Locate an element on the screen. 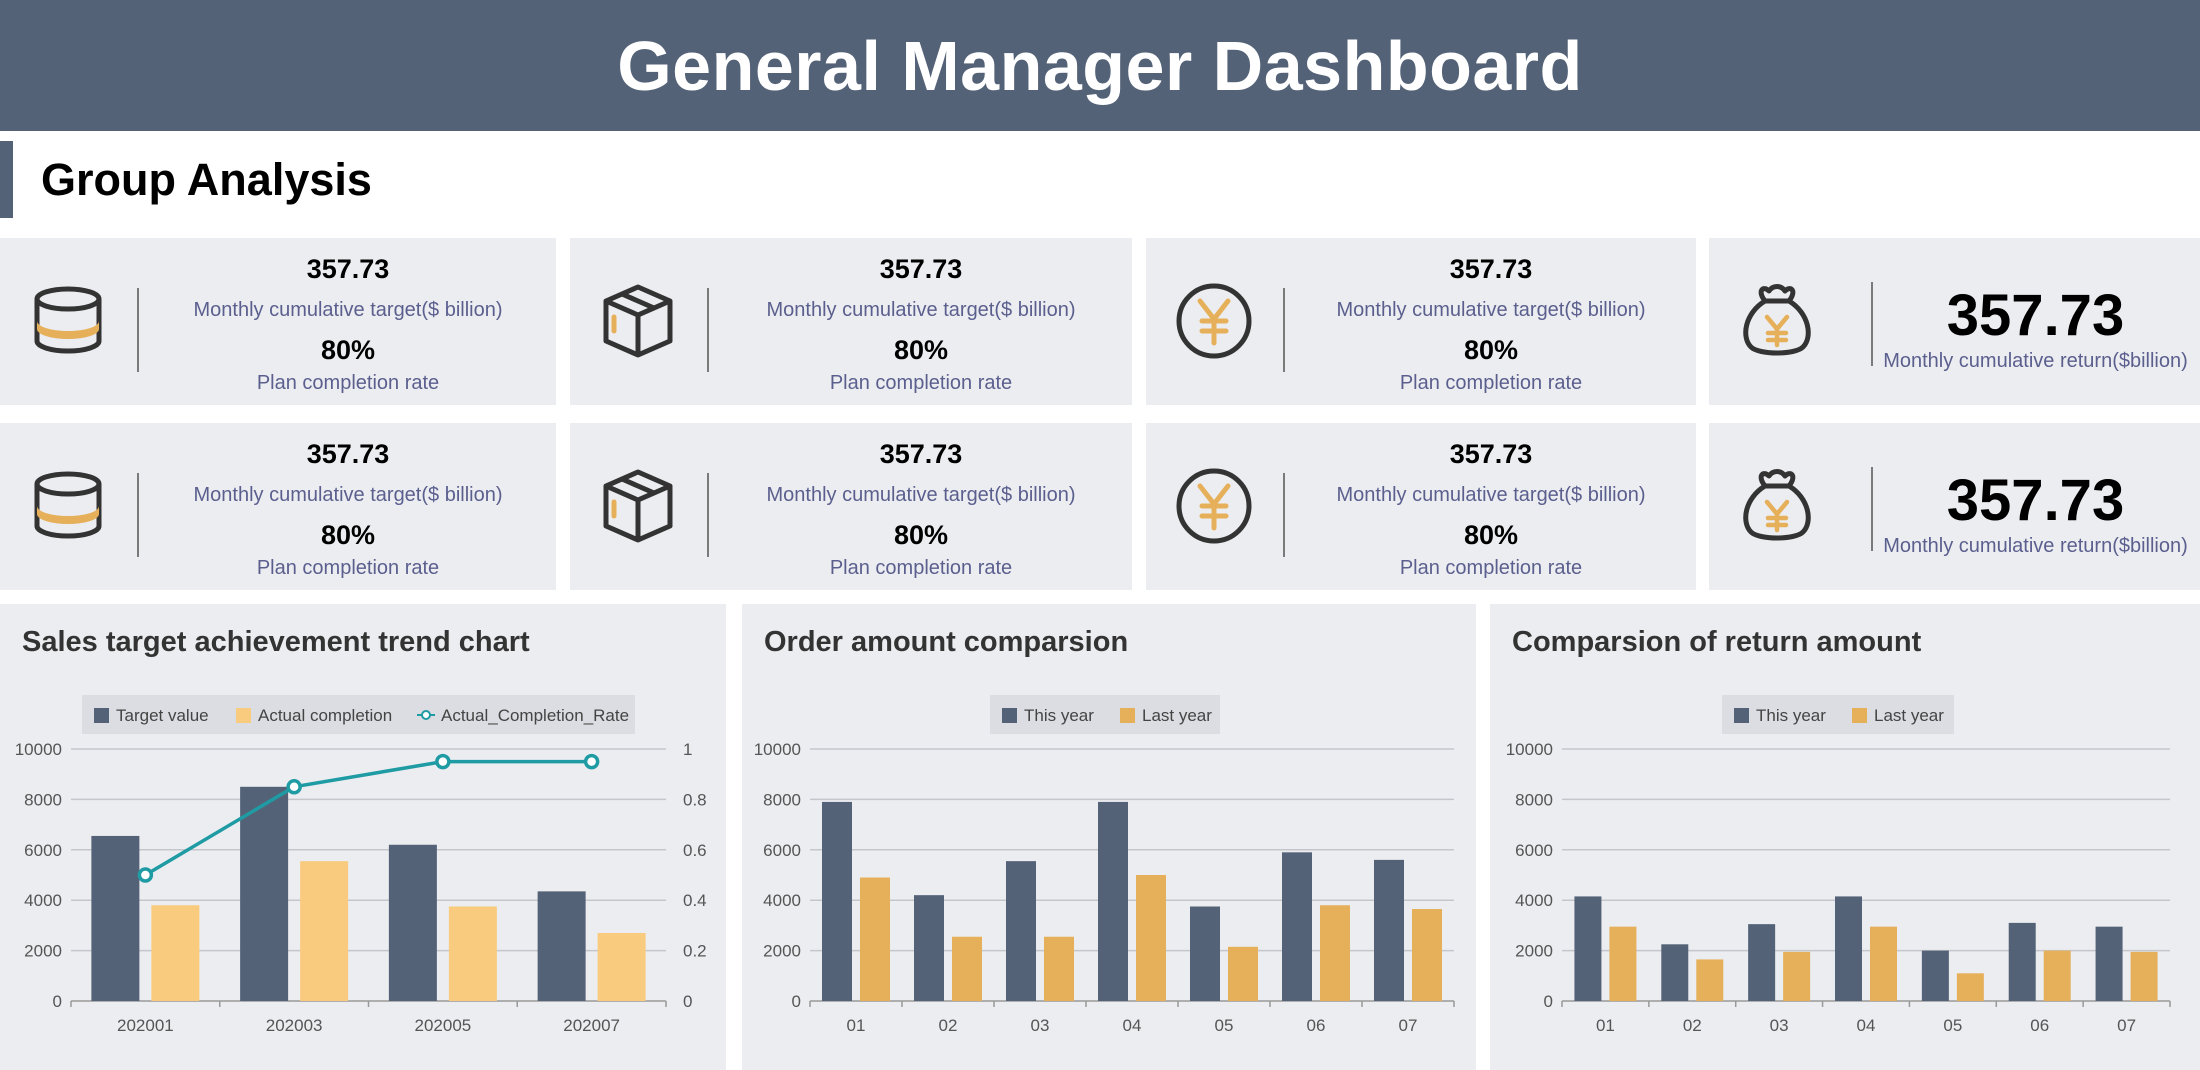  legend-label: This year is located at coordinates (1059, 715).